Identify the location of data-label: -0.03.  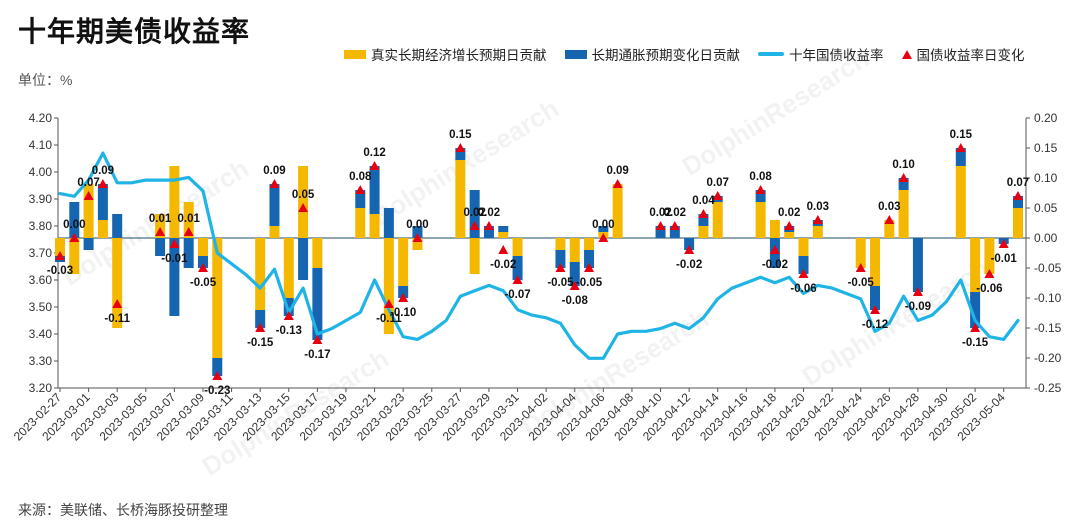
(60, 271).